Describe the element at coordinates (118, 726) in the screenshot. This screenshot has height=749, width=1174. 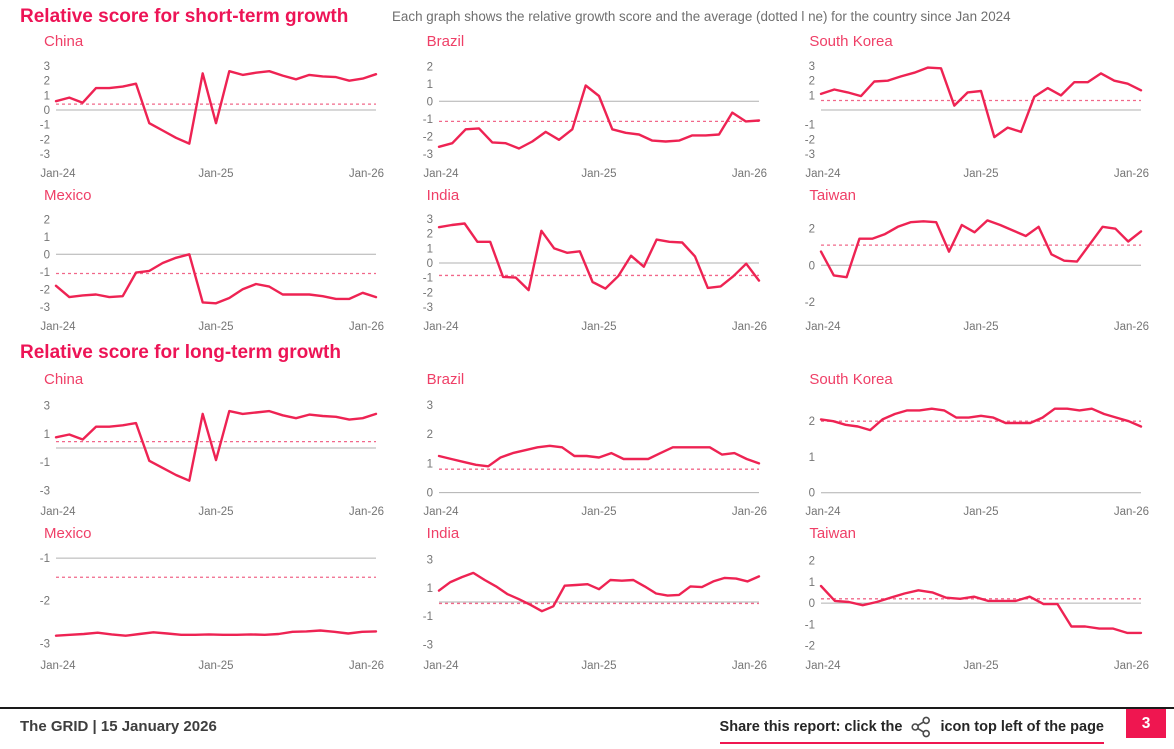
I see `footer-report-name: The GRID | 15 January 2026` at that location.